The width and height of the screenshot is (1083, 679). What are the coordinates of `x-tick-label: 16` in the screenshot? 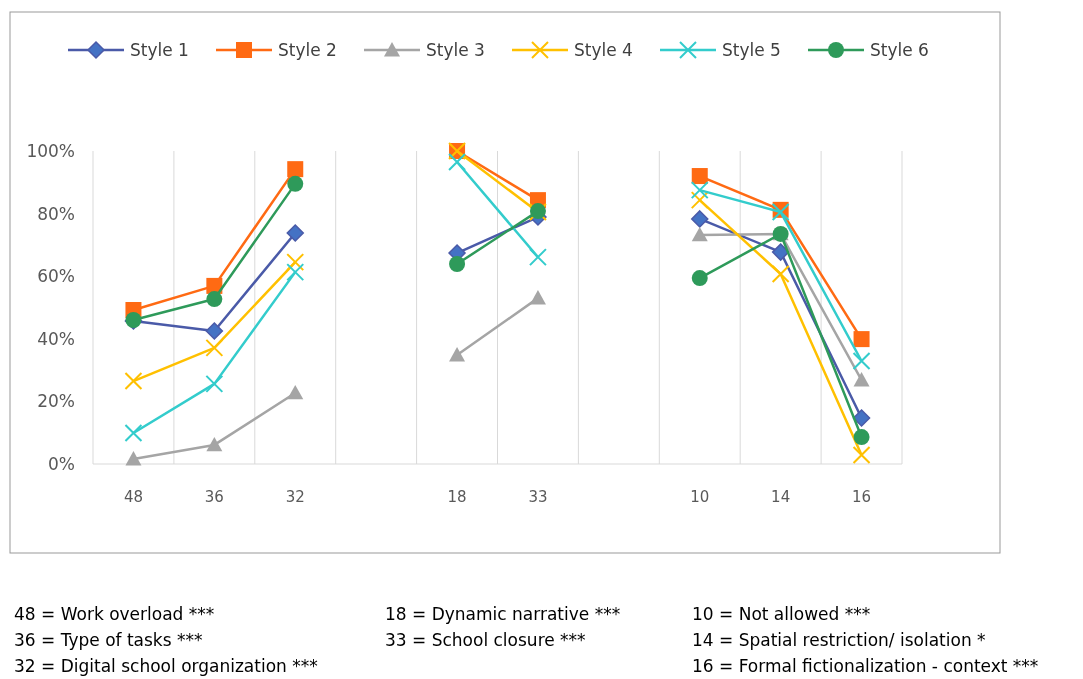 It's located at (862, 497).